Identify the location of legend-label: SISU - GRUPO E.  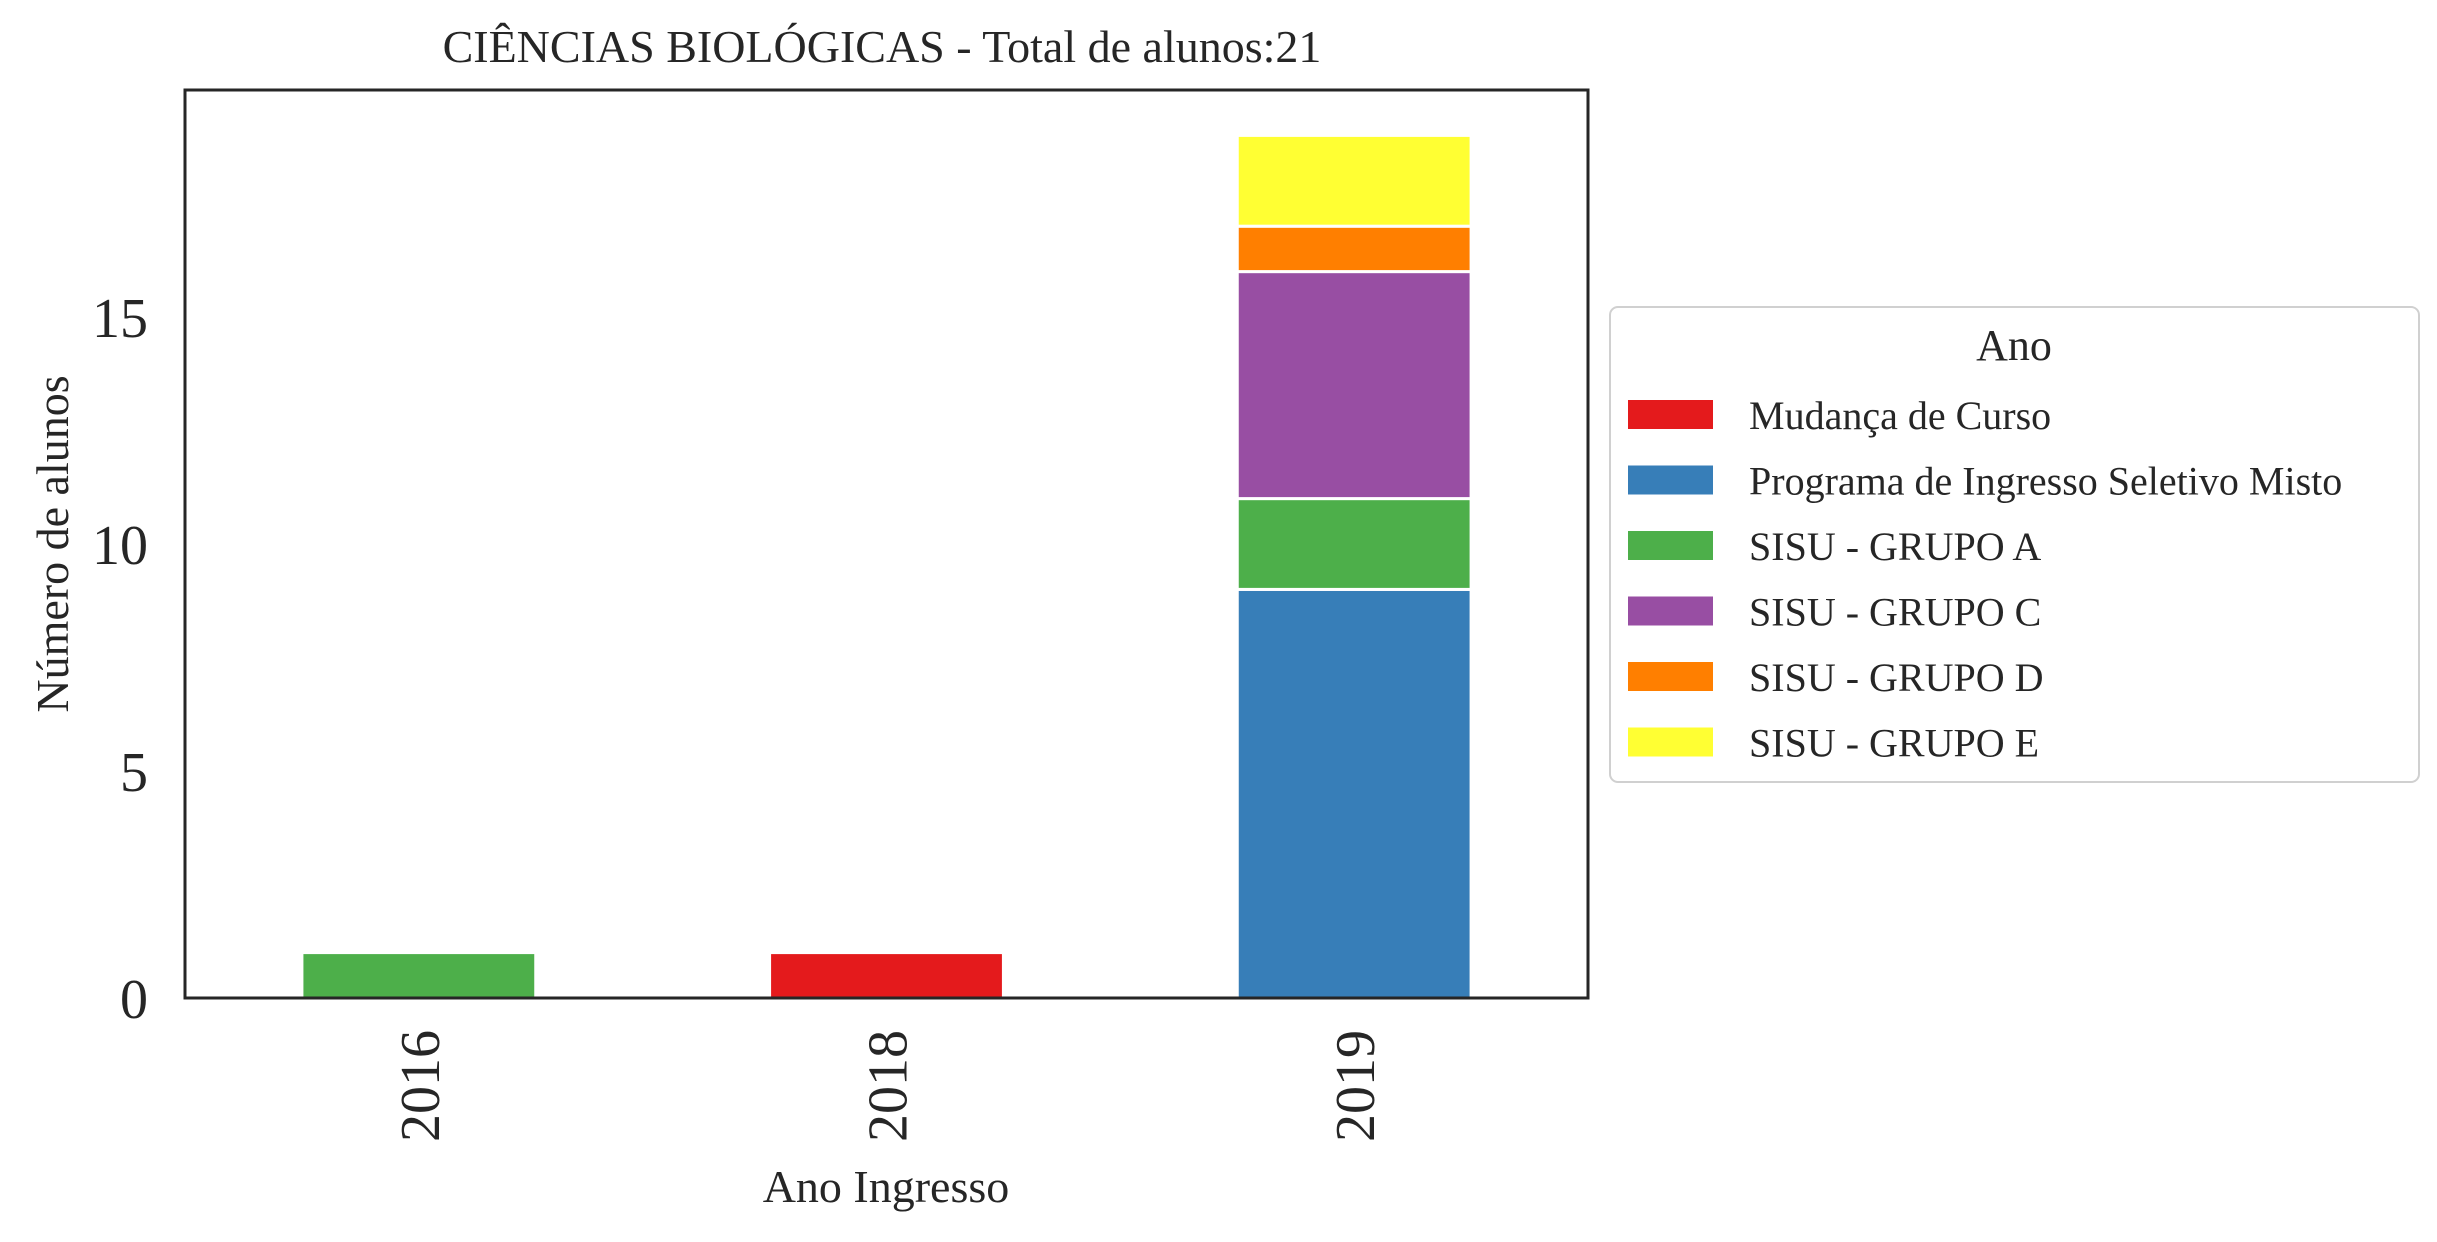
(1894, 743).